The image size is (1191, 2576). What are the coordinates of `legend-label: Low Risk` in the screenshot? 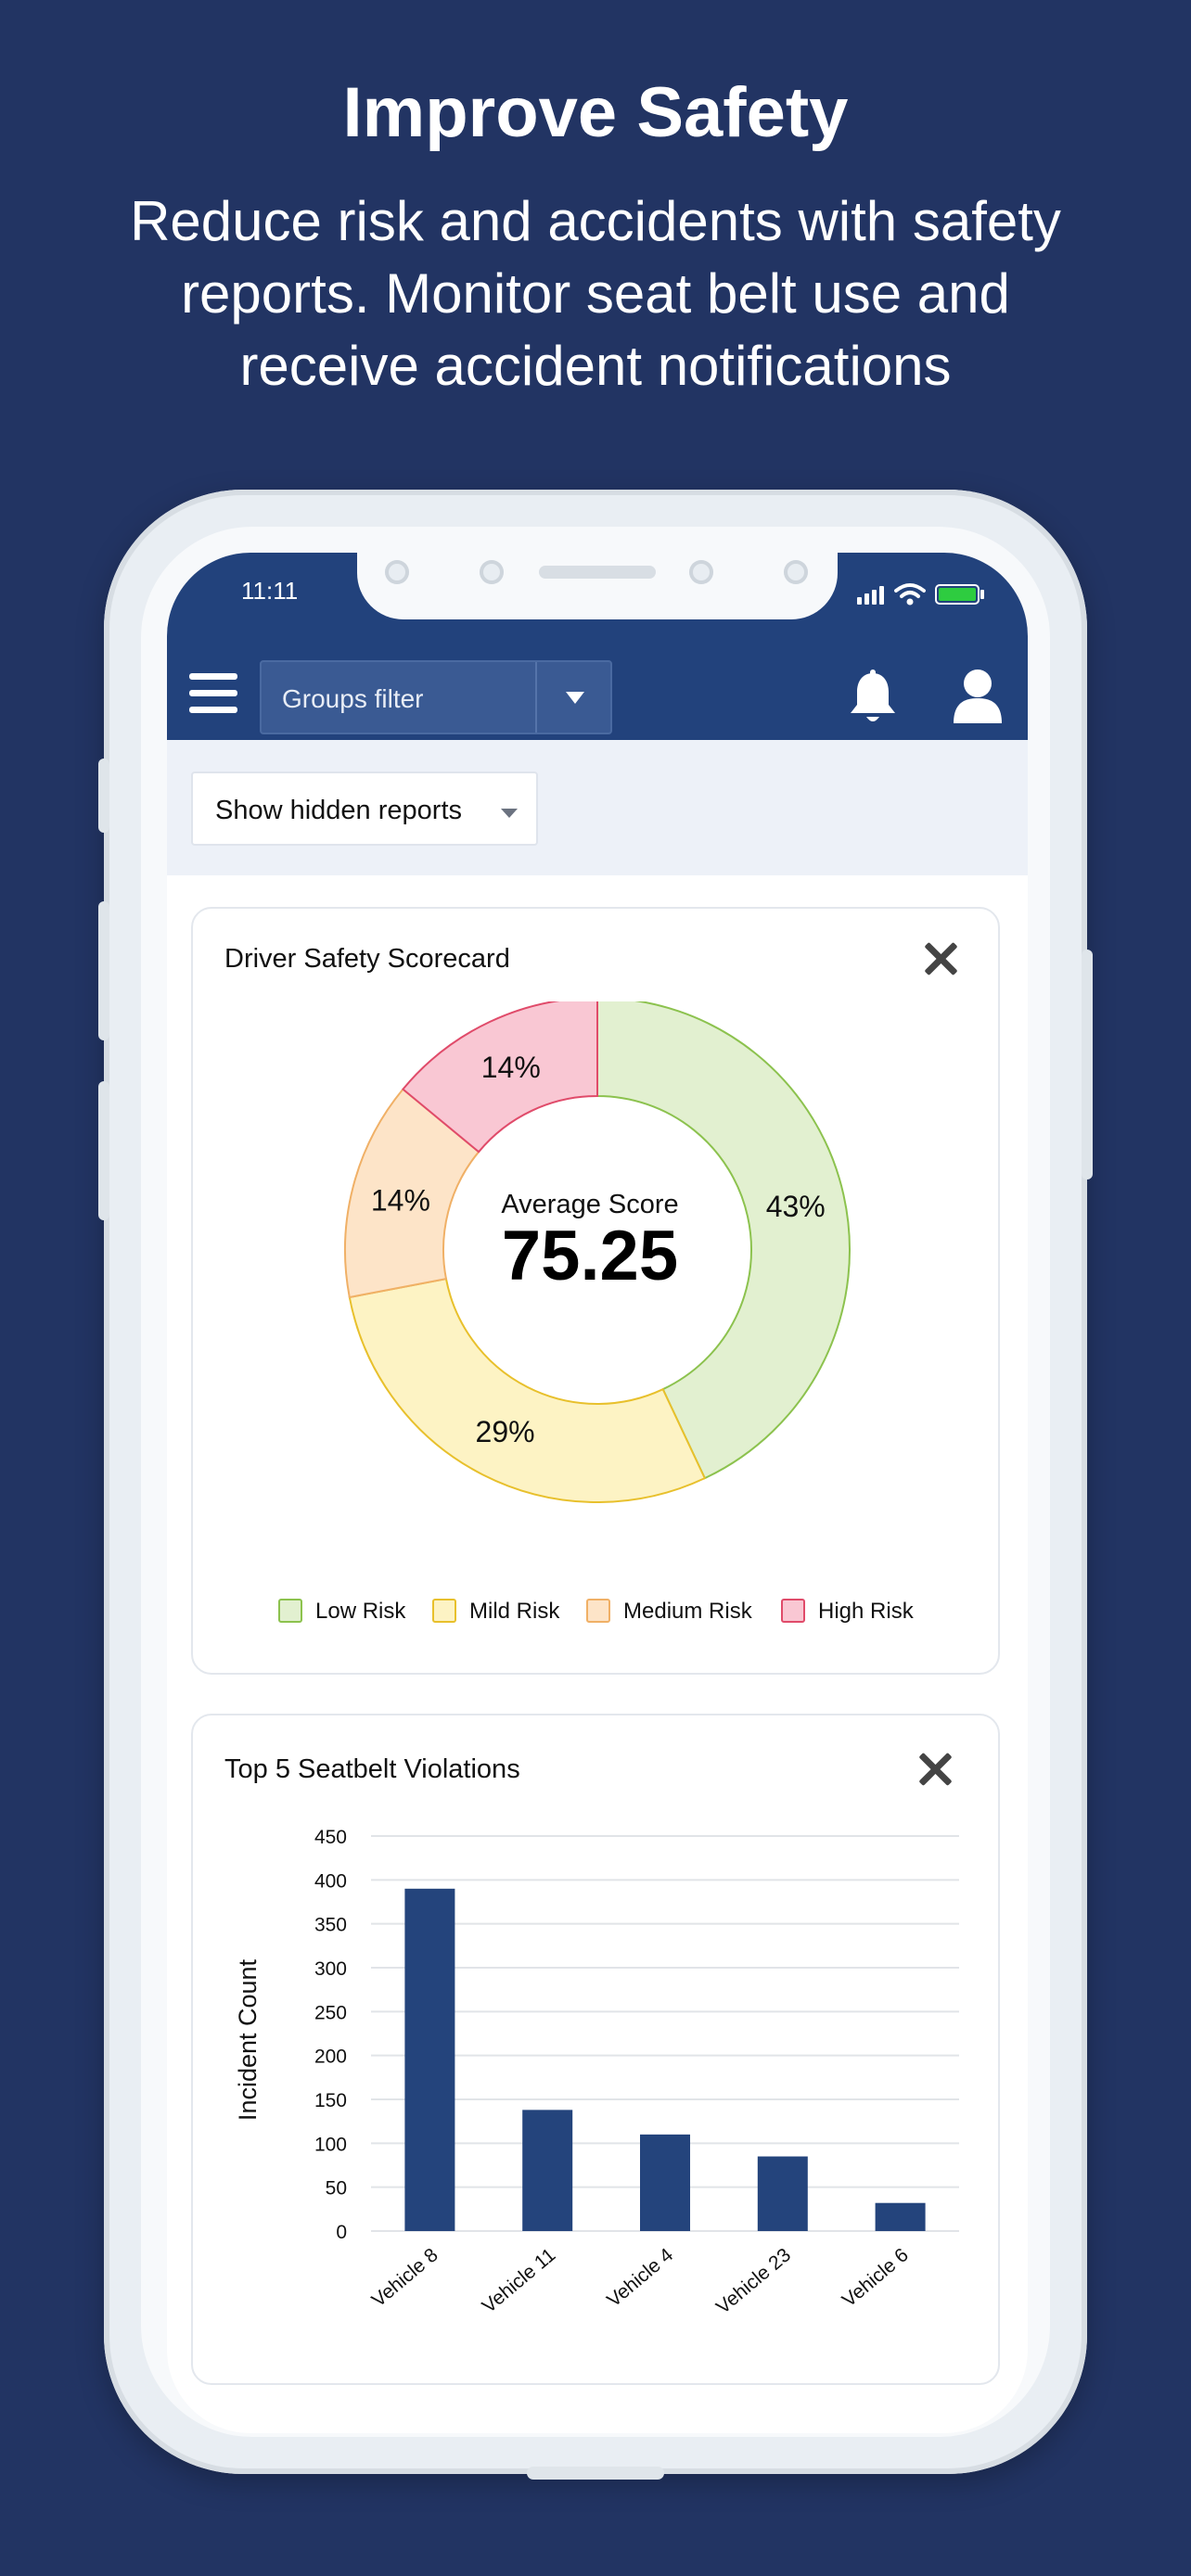 It's located at (360, 1612).